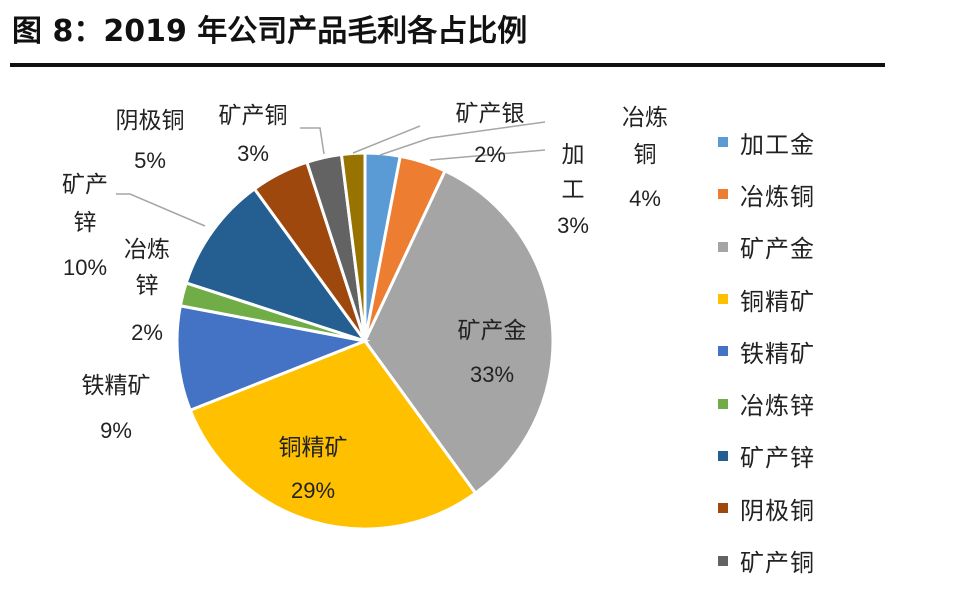 This screenshot has height=609, width=975. I want to click on slice-name-label-9: 矿产银, so click(490, 114).